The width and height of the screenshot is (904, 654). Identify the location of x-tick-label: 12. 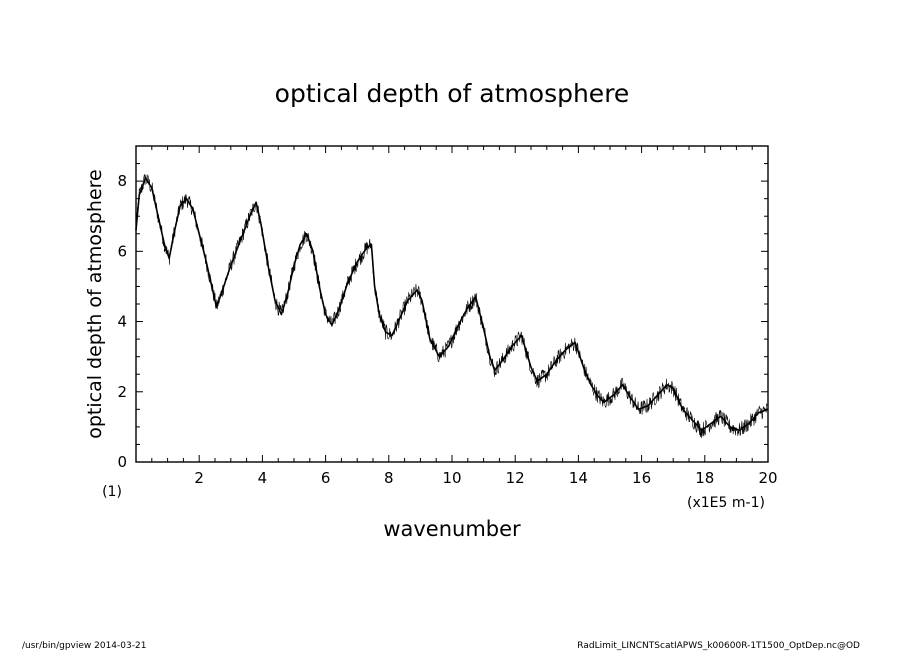
(515, 478).